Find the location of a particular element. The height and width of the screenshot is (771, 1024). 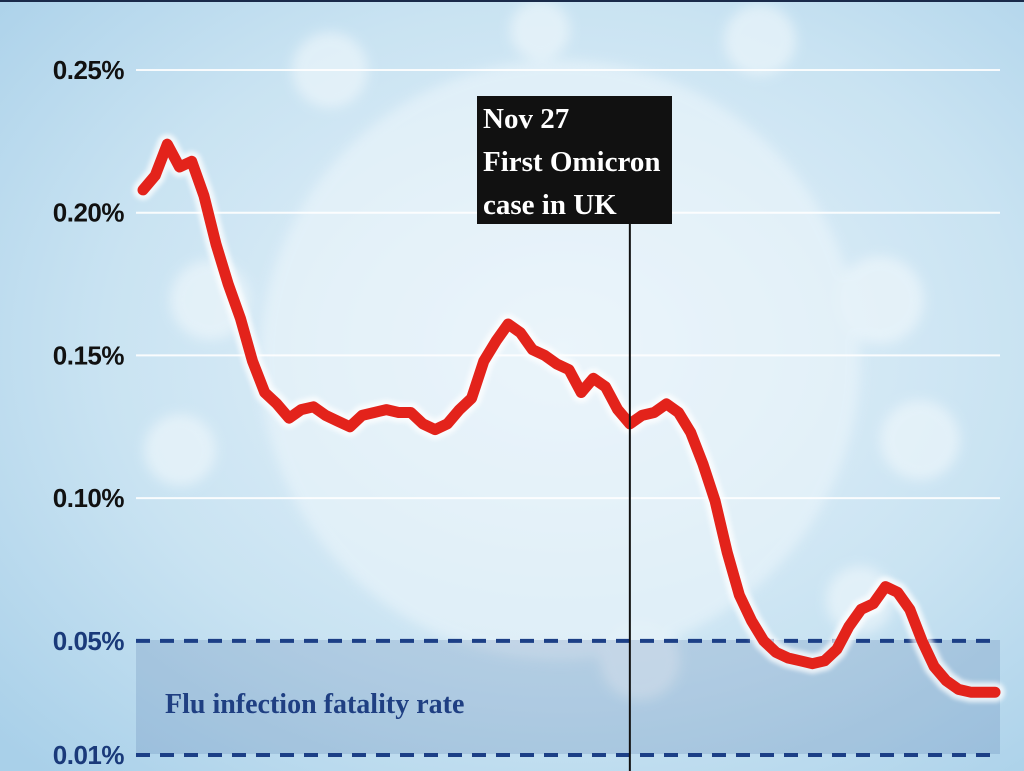

y-tick-label: 0.25% is located at coordinates (89, 70).